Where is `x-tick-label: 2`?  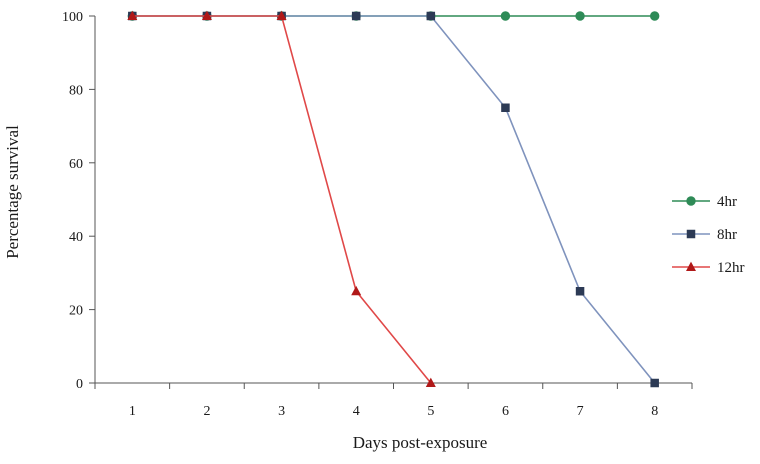
x-tick-label: 2 is located at coordinates (206, 411).